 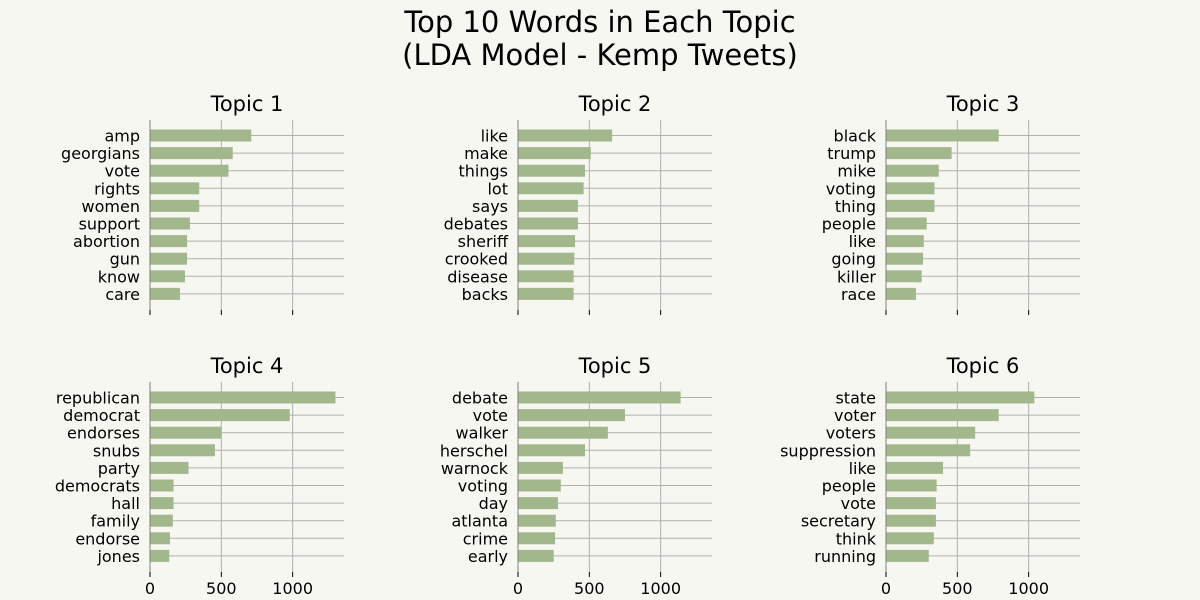 I want to click on y-tick-label: warnock, so click(x=475, y=468).